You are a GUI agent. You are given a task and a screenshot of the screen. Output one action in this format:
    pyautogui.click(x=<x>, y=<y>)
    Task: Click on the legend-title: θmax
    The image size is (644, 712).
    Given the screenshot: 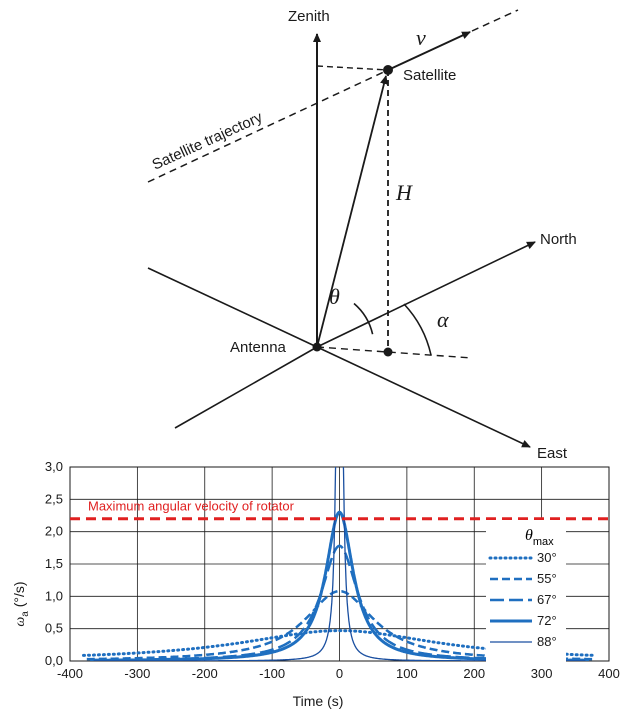 What is the action you would take?
    pyautogui.click(x=539, y=537)
    